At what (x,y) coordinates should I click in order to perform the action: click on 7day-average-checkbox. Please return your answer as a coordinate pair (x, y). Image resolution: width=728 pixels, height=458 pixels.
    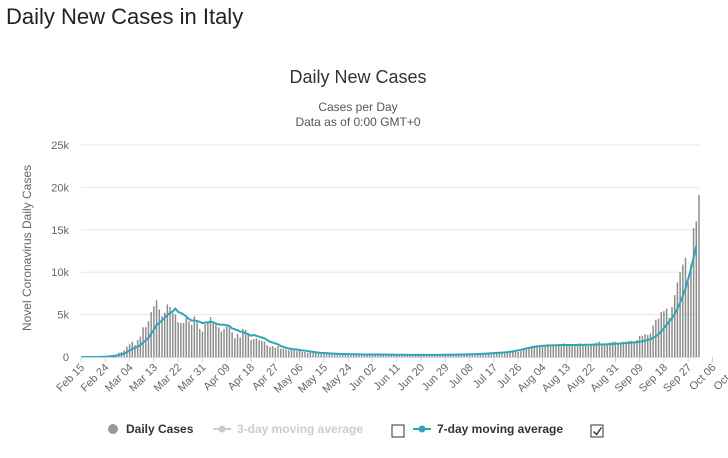
    Looking at the image, I should click on (597, 431).